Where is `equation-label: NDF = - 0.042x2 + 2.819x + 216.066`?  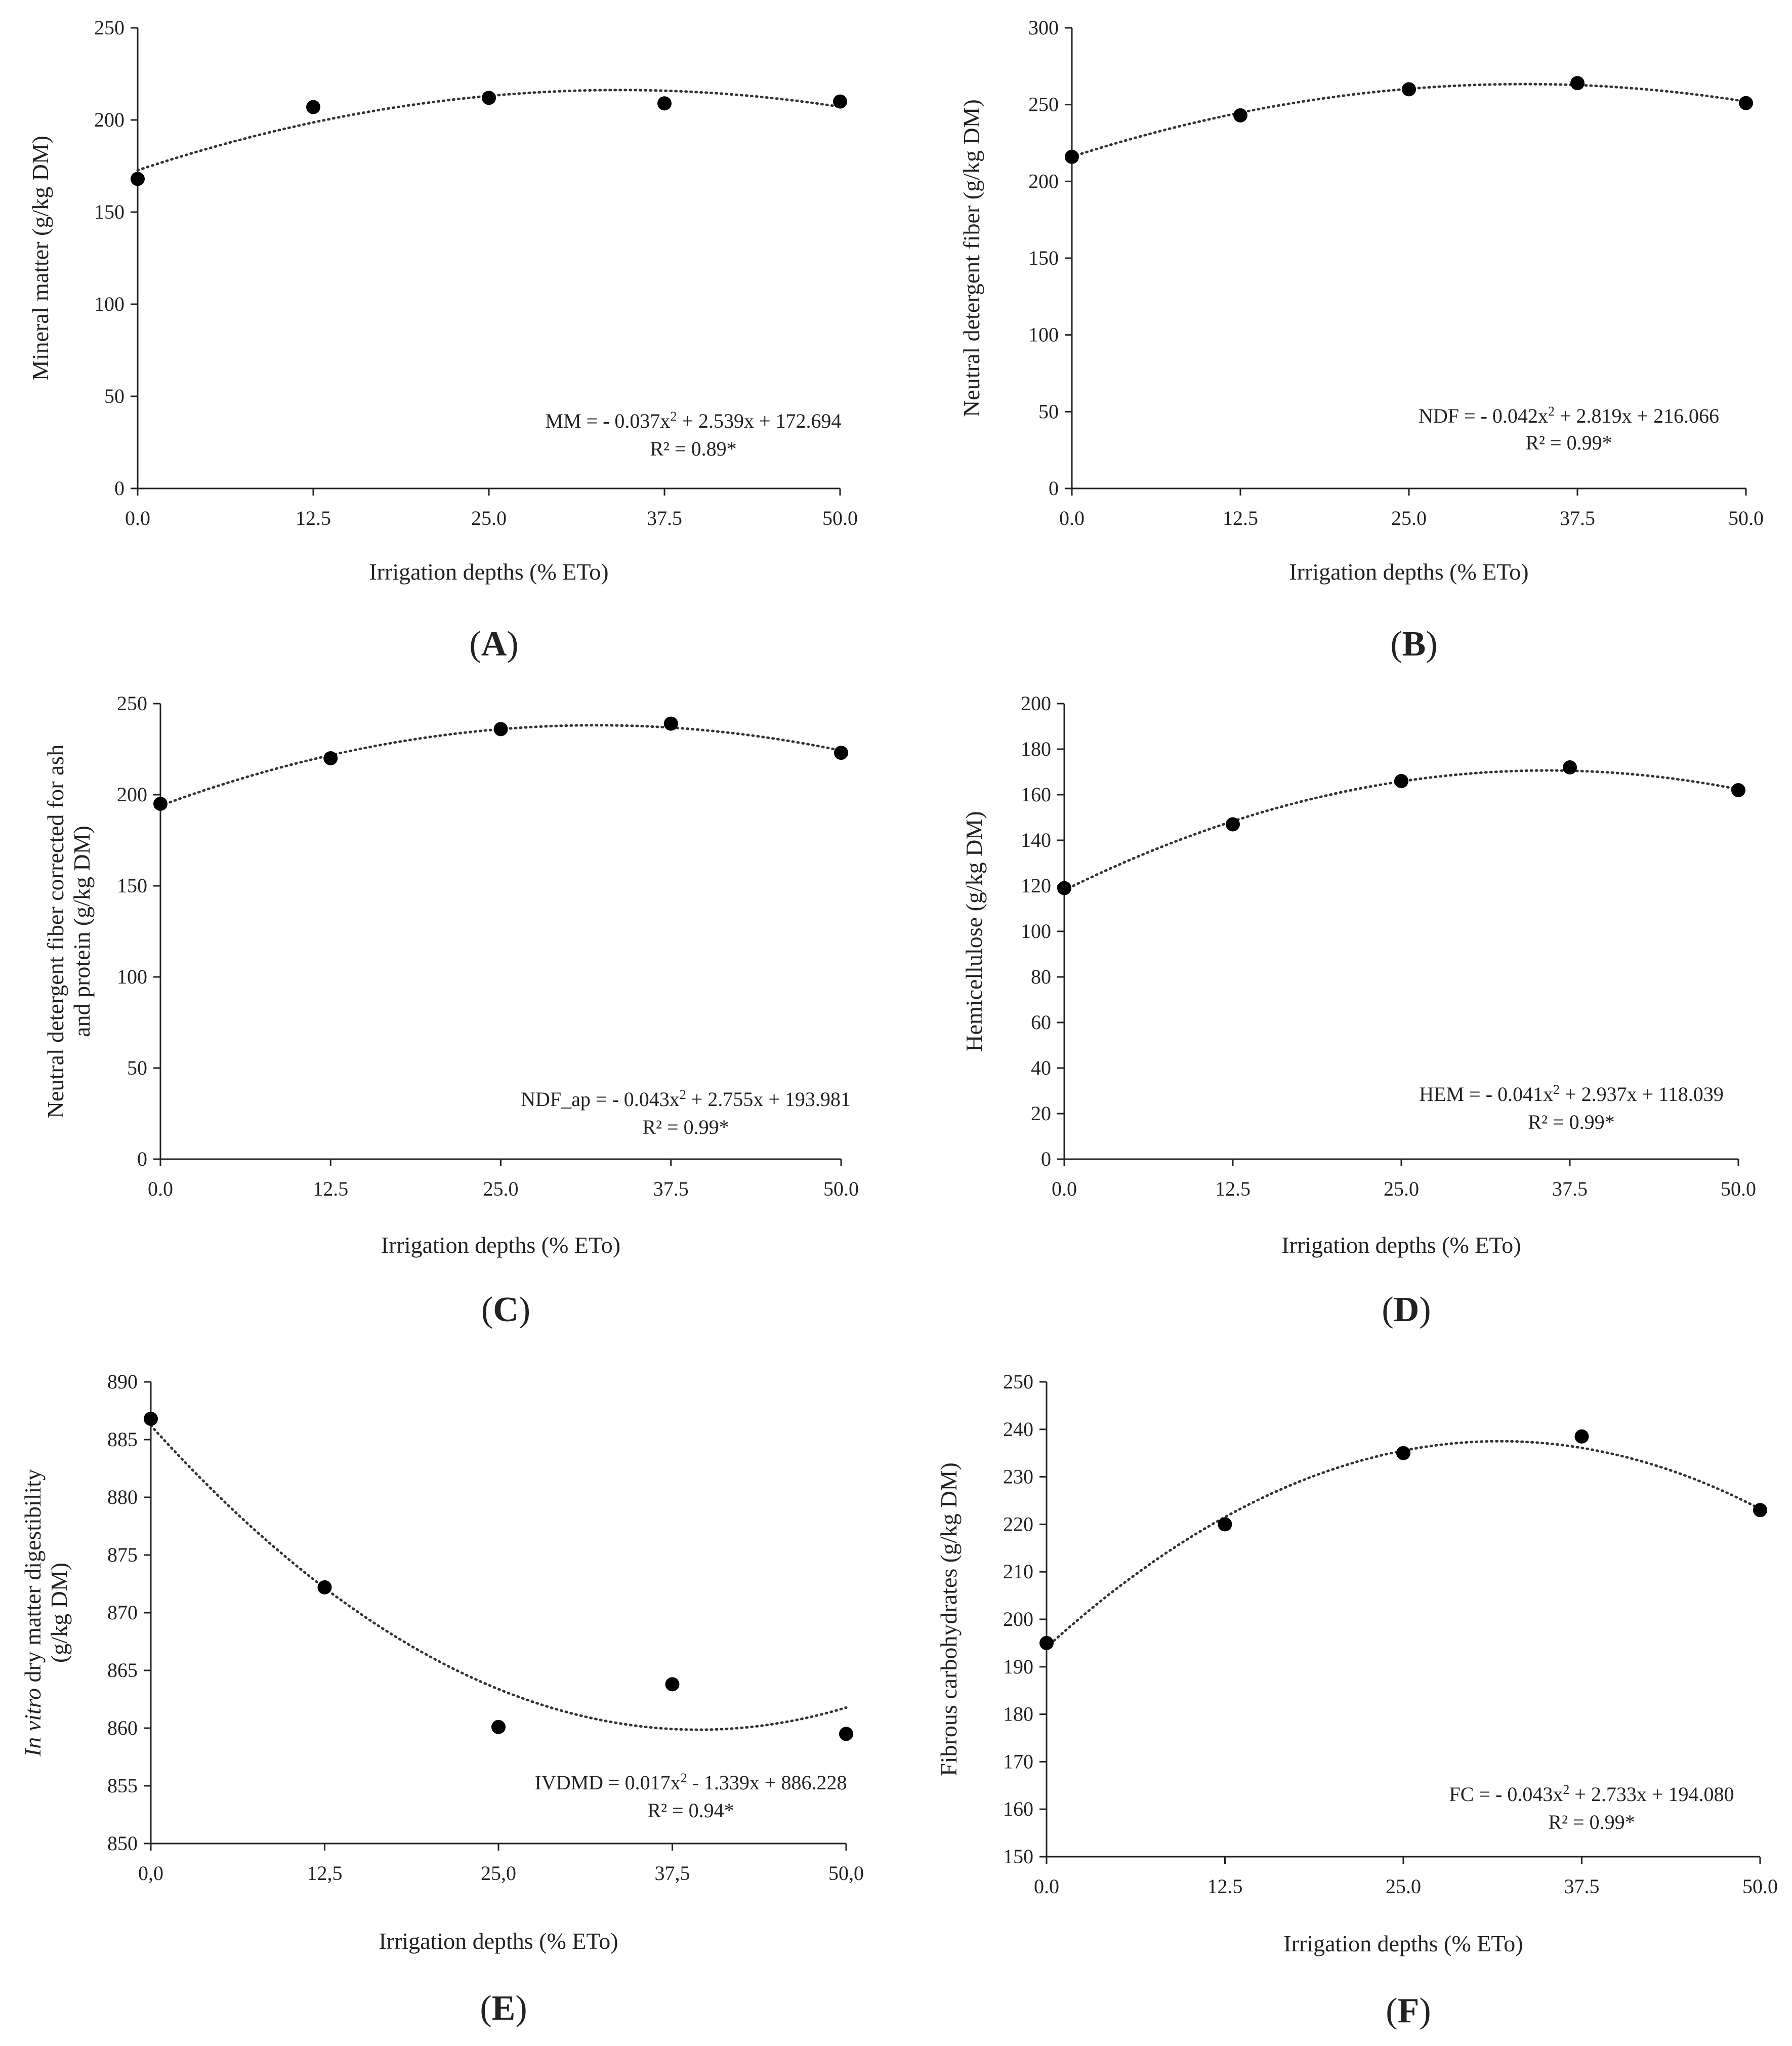
equation-label: NDF = - 0.042x2 + 2.819x + 216.066 is located at coordinates (1569, 416).